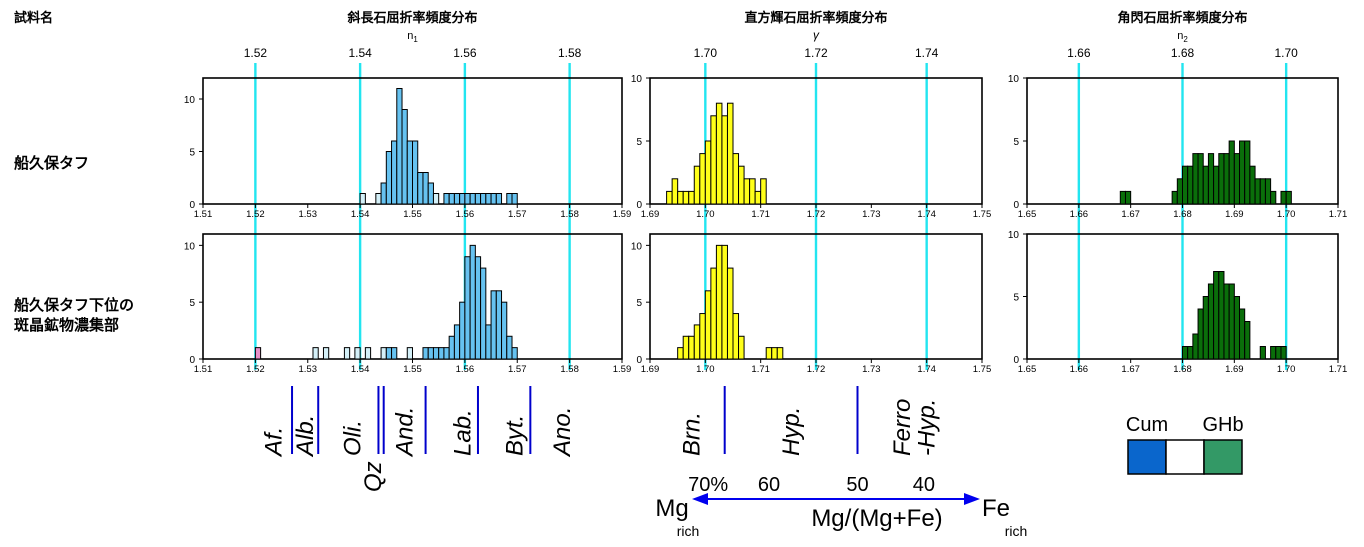  Describe the element at coordinates (671, 508) in the screenshot. I see `mg-label: Mg` at that location.